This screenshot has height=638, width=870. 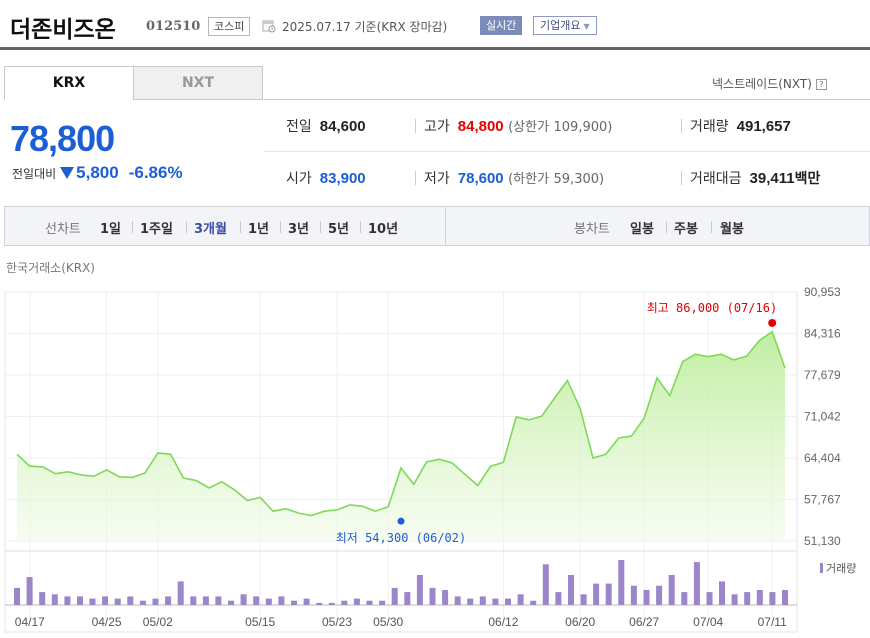 What do you see at coordinates (269, 26) in the screenshot?
I see `calendar-icon` at bounding box center [269, 26].